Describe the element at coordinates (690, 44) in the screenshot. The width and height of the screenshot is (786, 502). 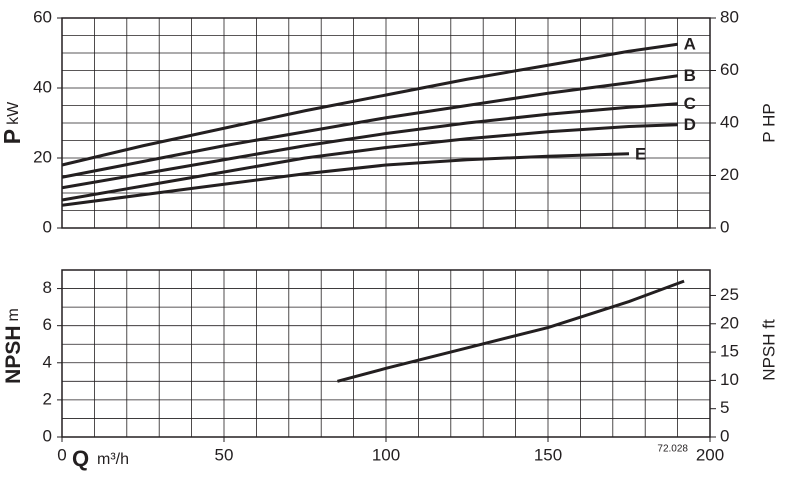
I see `curve-label: A` at that location.